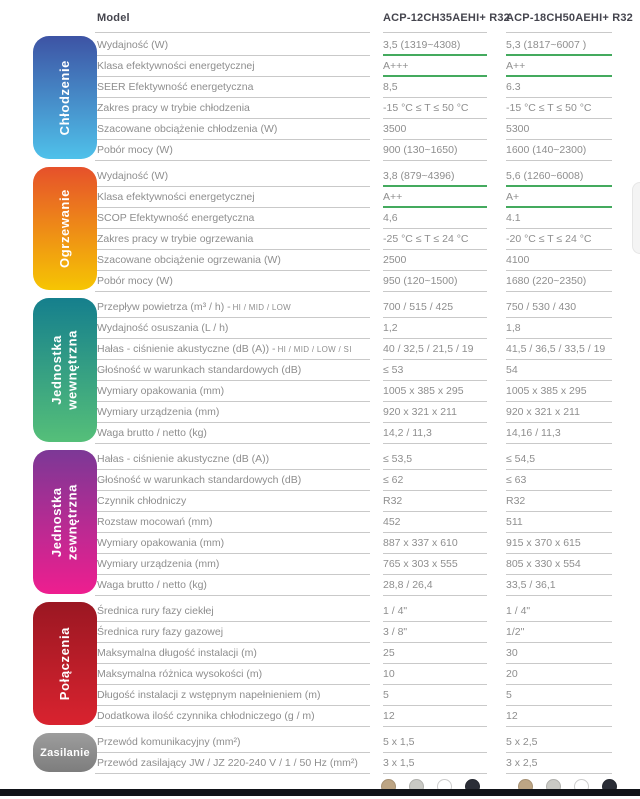  Describe the element at coordinates (232, 564) in the screenshot. I see `row-label: Wymiary urządzenia (mm)` at that location.